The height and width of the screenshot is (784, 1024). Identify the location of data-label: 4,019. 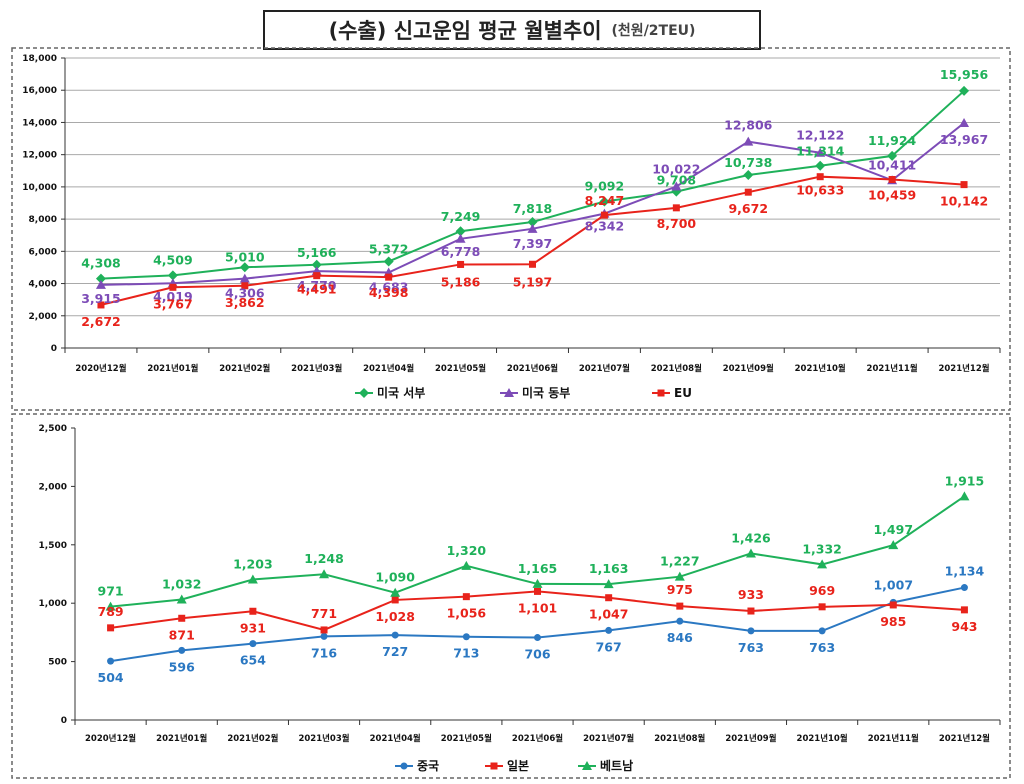
(173, 296).